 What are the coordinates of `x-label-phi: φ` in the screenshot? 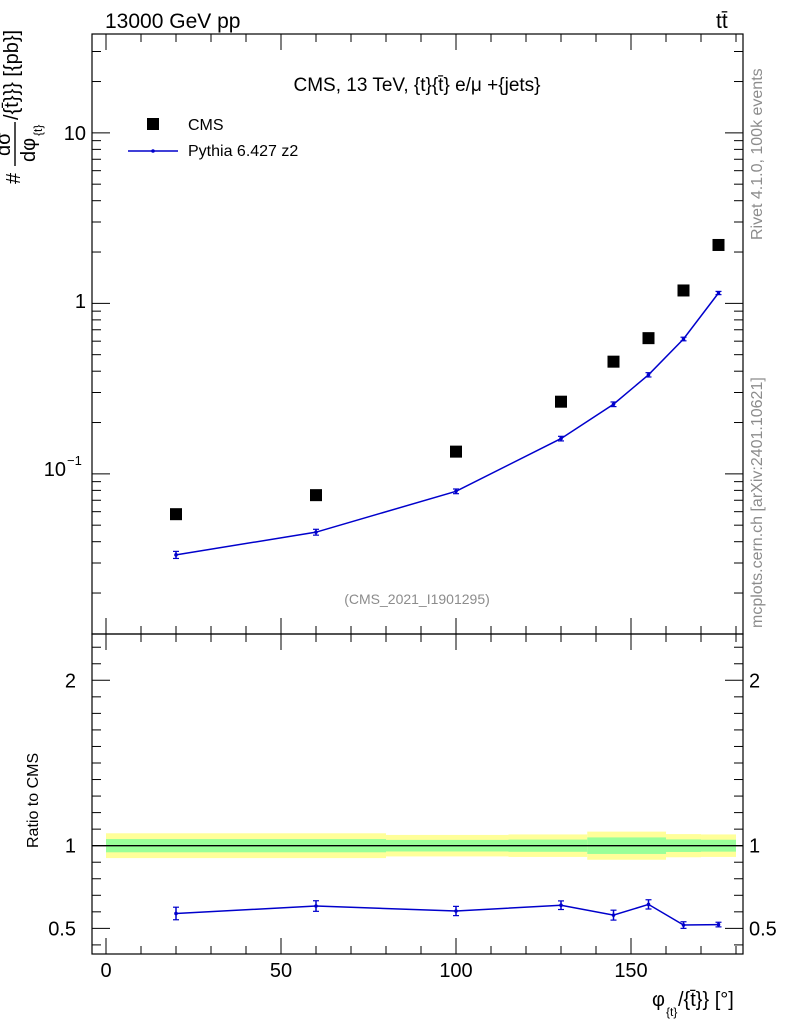 It's located at (658, 1000).